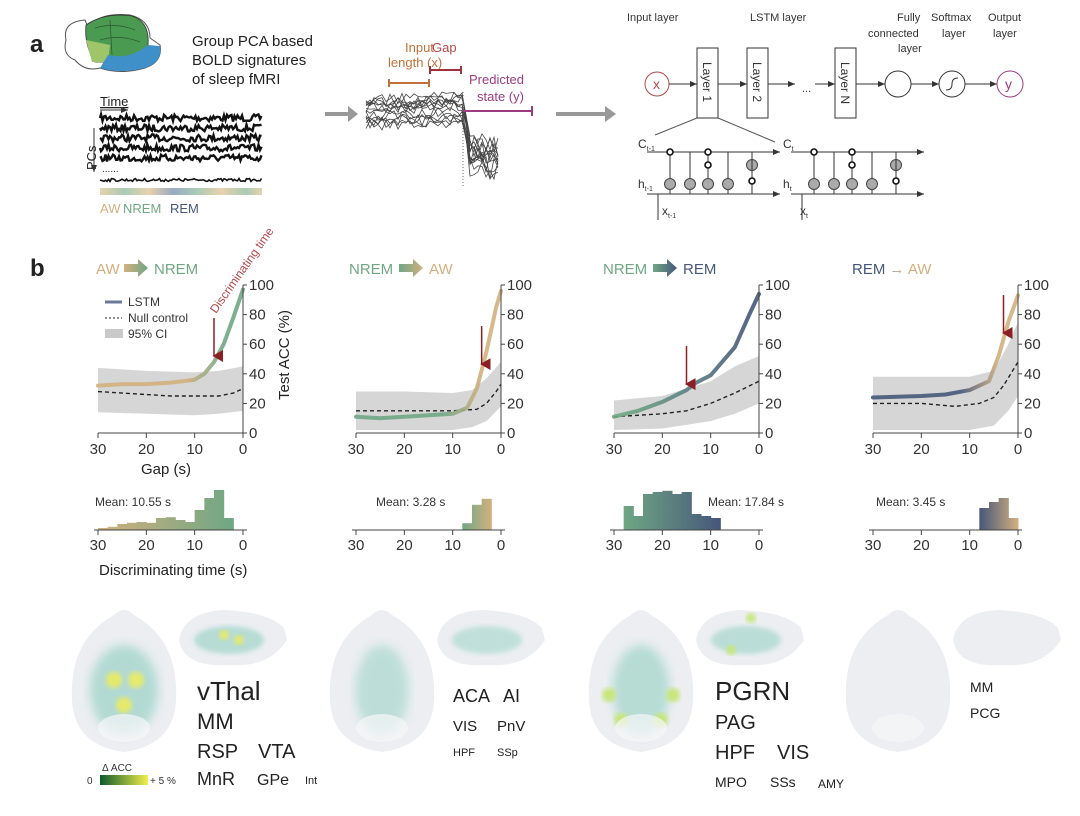 Image resolution: width=1080 pixels, height=816 pixels. I want to click on region-label: VTA, so click(277, 752).